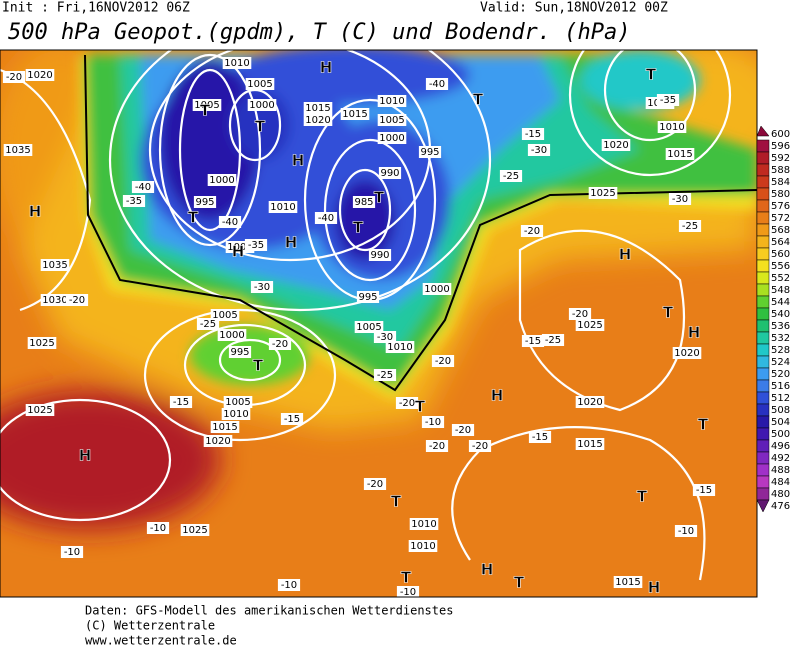  I want to click on scale-label: 512, so click(780, 398).